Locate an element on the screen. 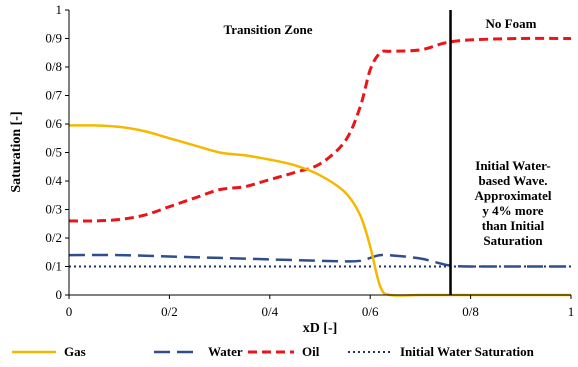  legend-label-oil: Oil is located at coordinates (311, 351).